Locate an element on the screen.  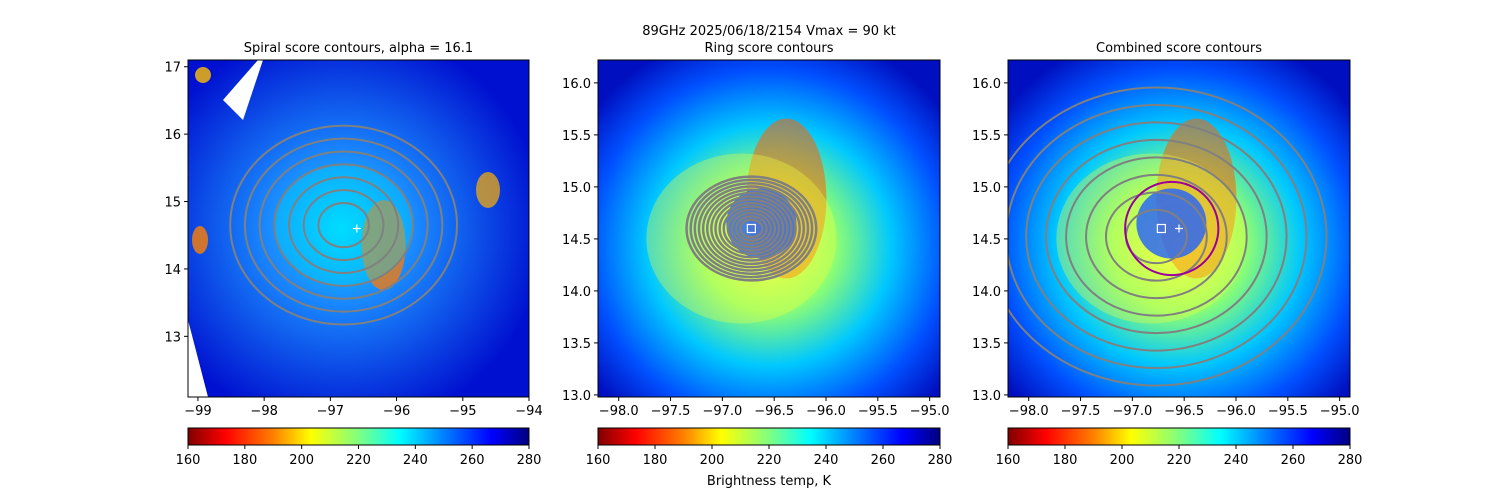
x-tick-label: −96 is located at coordinates (396, 411).